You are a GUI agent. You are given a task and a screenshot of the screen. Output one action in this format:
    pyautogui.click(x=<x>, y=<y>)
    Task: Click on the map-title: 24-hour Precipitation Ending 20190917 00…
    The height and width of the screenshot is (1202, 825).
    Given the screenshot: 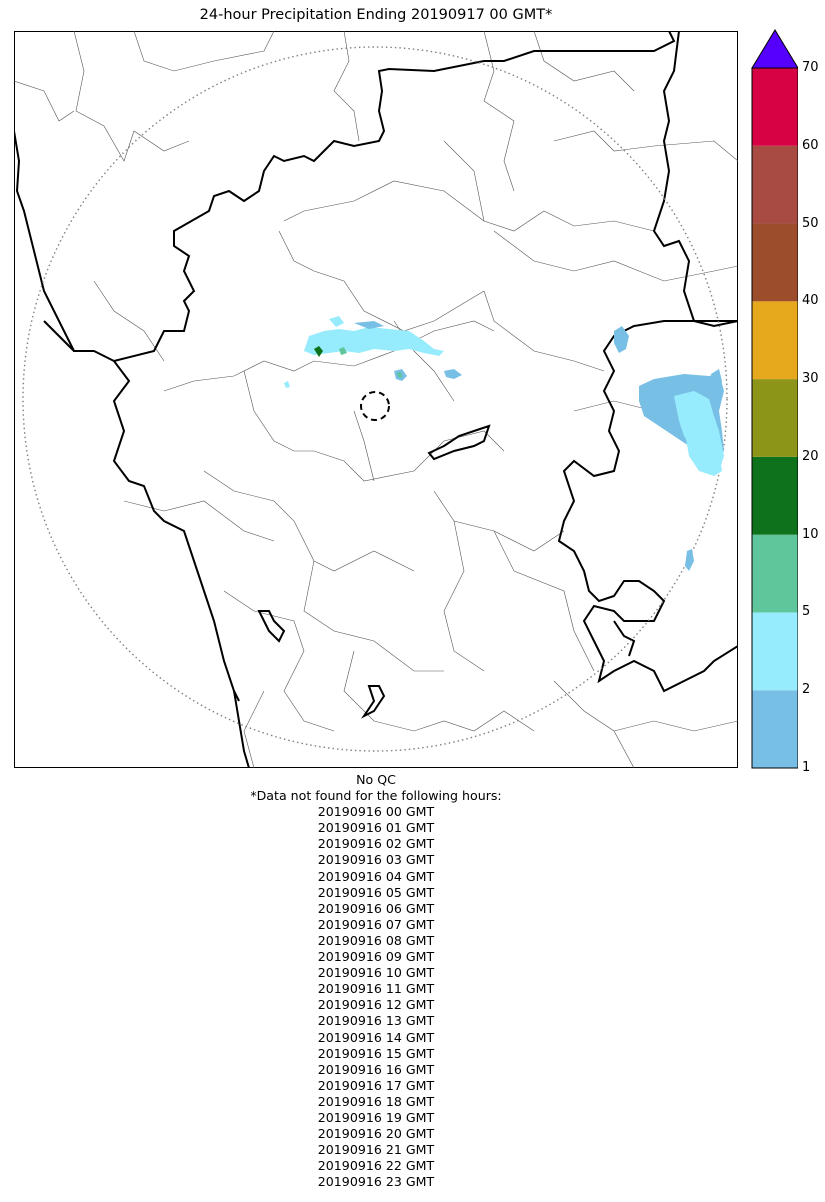 What is the action you would take?
    pyautogui.click(x=376, y=15)
    